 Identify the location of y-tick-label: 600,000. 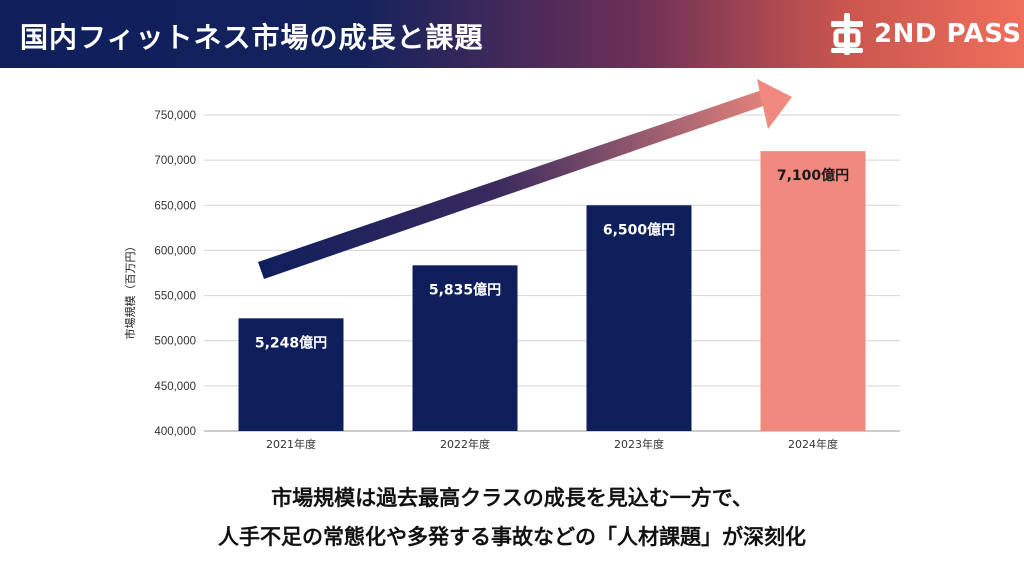
(175, 251).